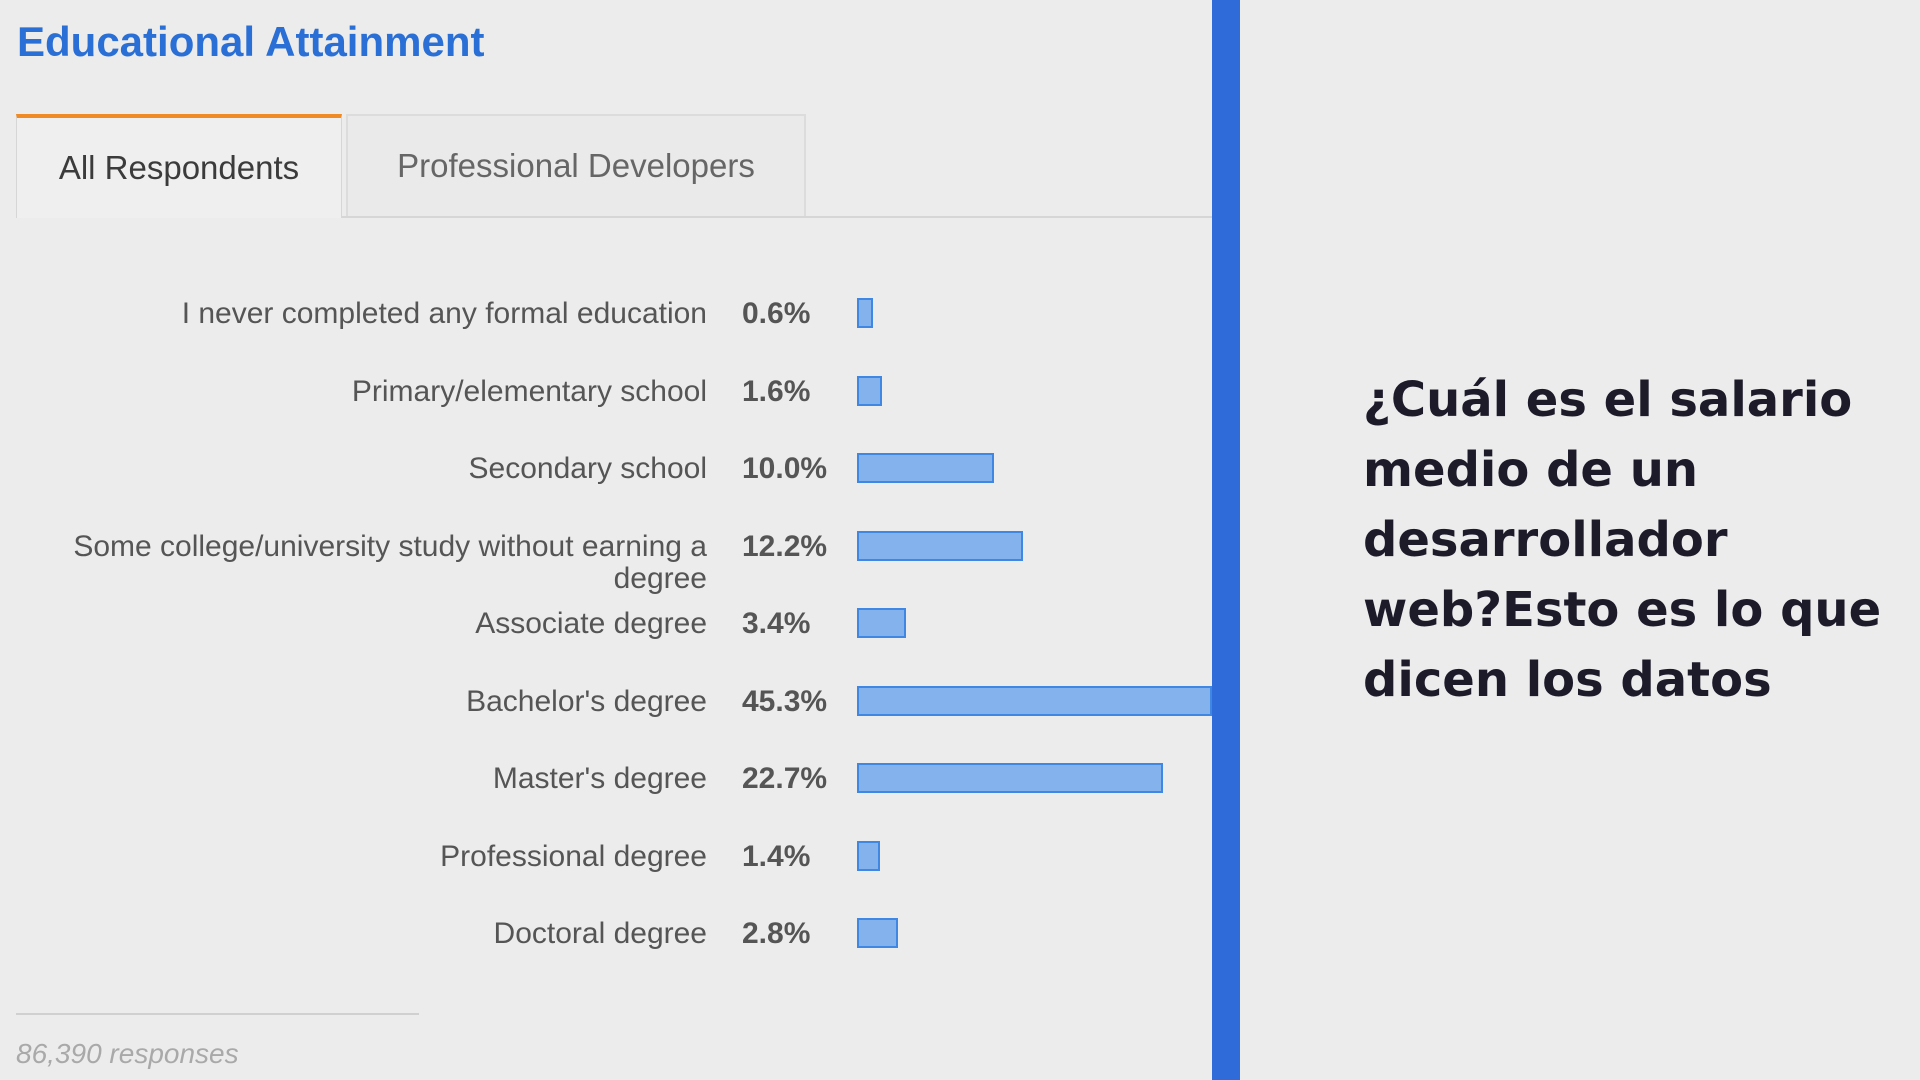 This screenshot has height=1080, width=1920. What do you see at coordinates (591, 623) in the screenshot?
I see `category-label: Associate degree` at bounding box center [591, 623].